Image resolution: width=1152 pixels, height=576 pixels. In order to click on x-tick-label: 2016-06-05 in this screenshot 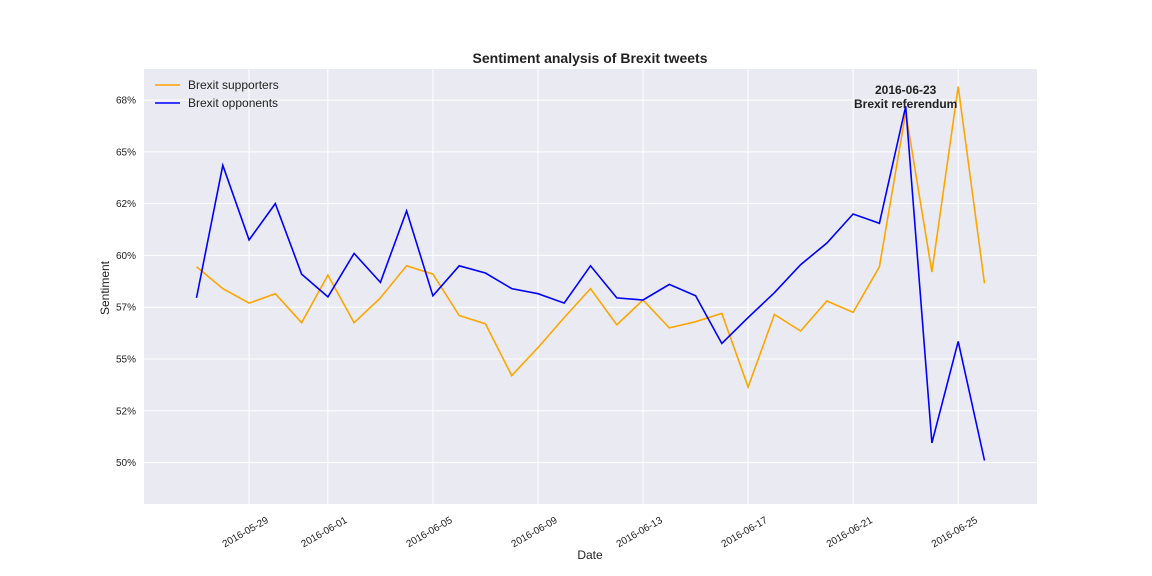, I will do `click(430, 532)`.